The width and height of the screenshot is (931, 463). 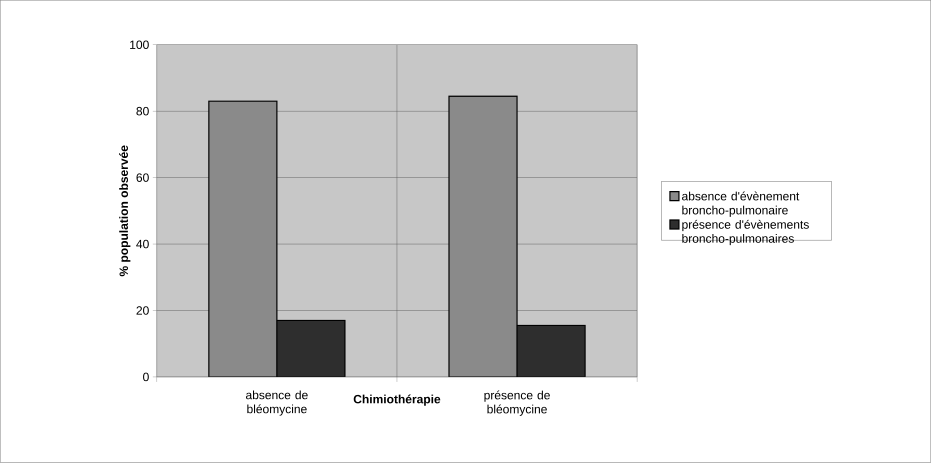 I want to click on y-tick-label: 100, so click(x=139, y=45).